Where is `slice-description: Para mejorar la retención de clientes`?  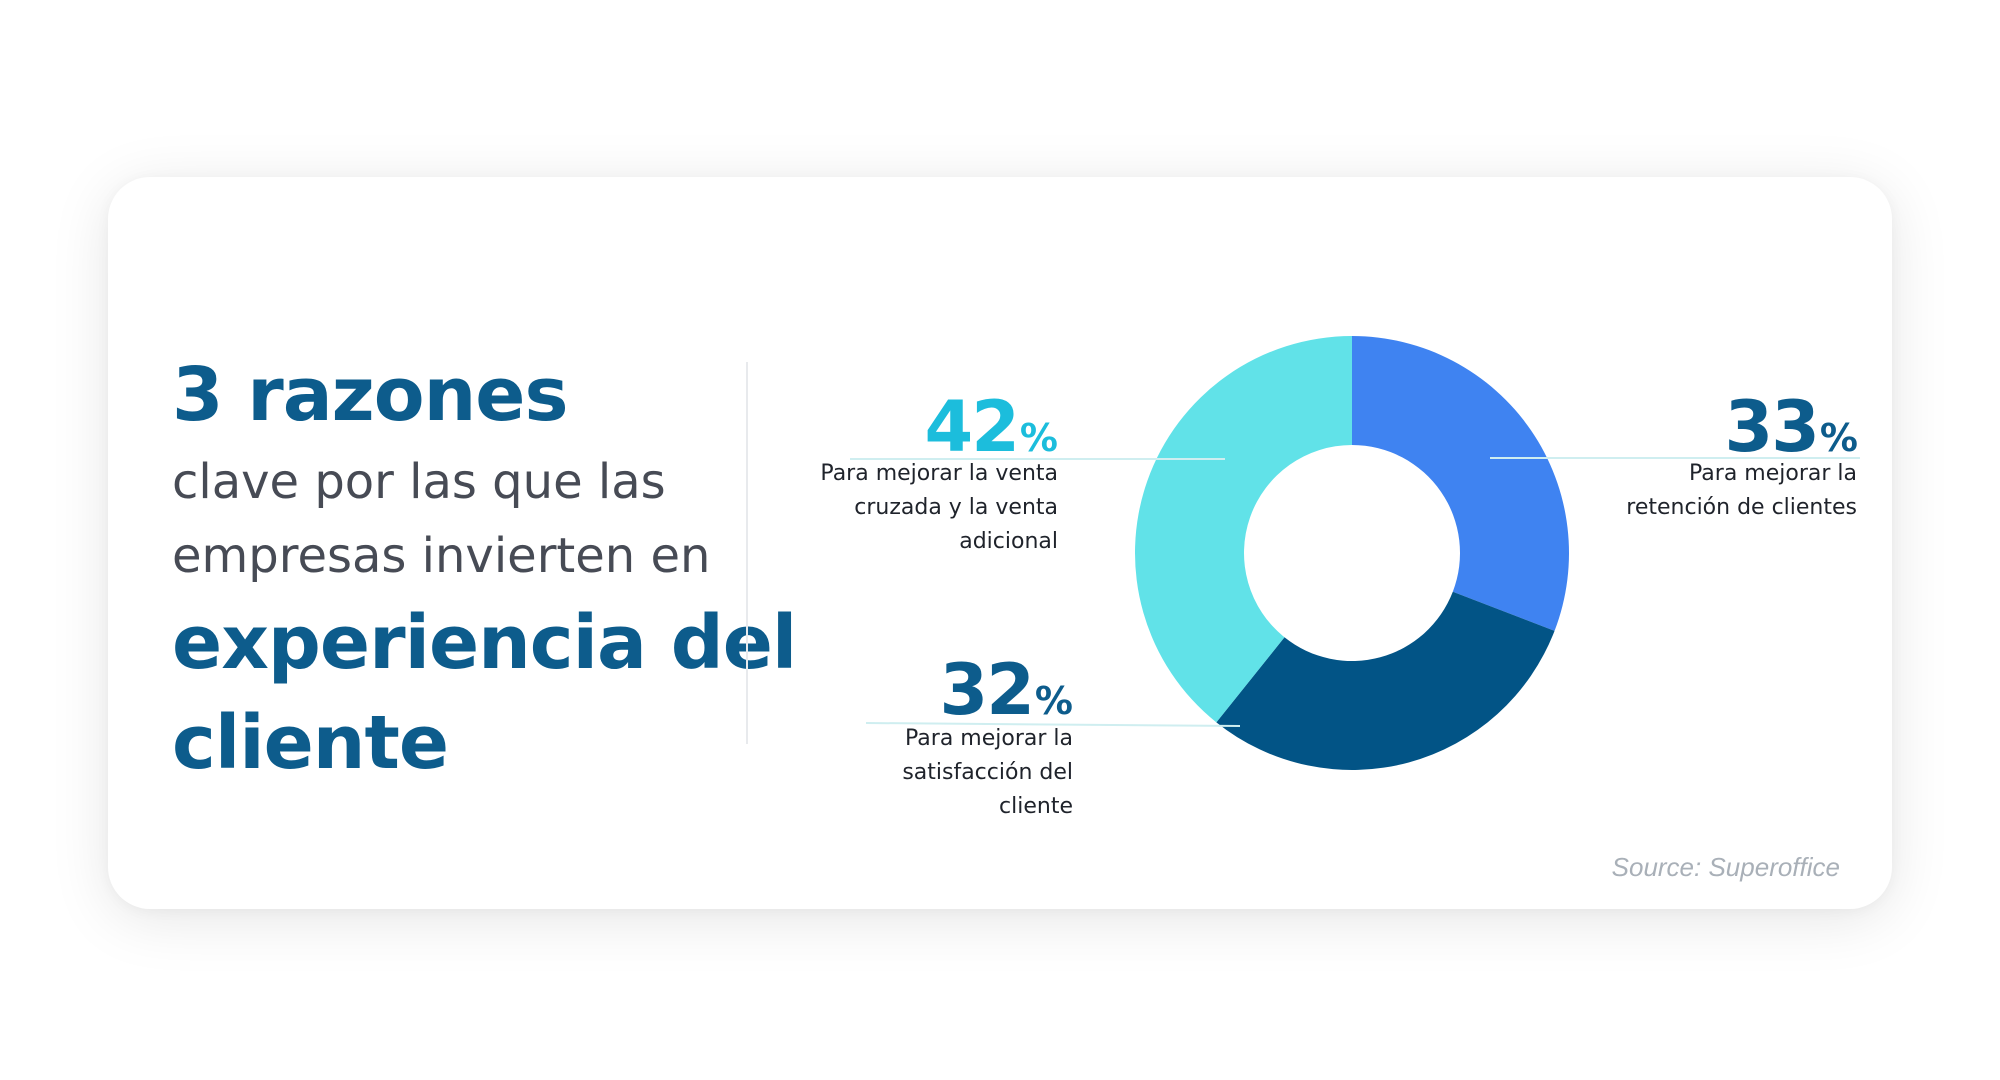
slice-description: Para mejorar la retención de clientes is located at coordinates (1741, 491).